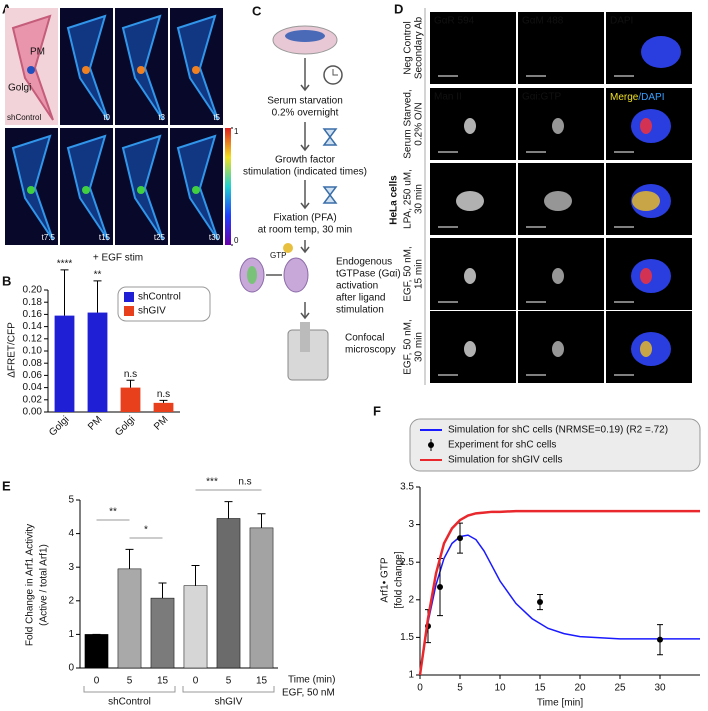 The width and height of the screenshot is (708, 711). Describe the element at coordinates (44, 585) in the screenshot. I see `y-axis-label: (Active / total Arf1)` at that location.